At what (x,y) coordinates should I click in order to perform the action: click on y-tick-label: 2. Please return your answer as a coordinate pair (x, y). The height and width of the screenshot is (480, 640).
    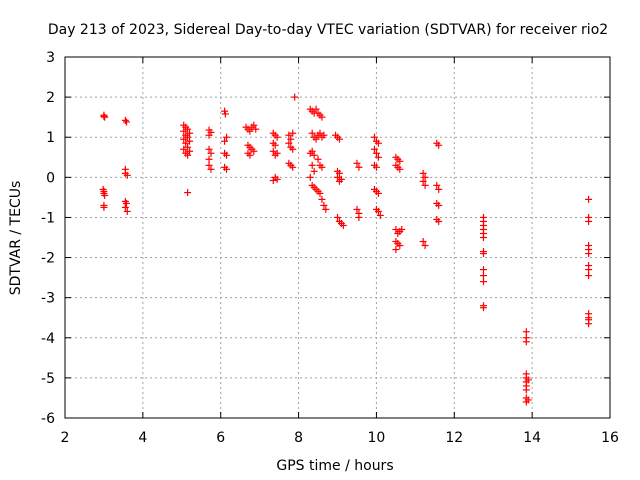
    Looking at the image, I should click on (50, 98).